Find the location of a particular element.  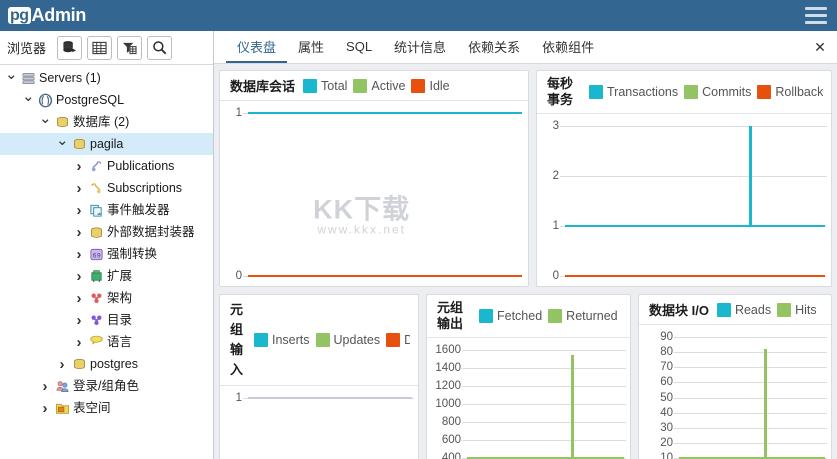

tree-item-extension-icon: 扩展 is located at coordinates (106, 276).